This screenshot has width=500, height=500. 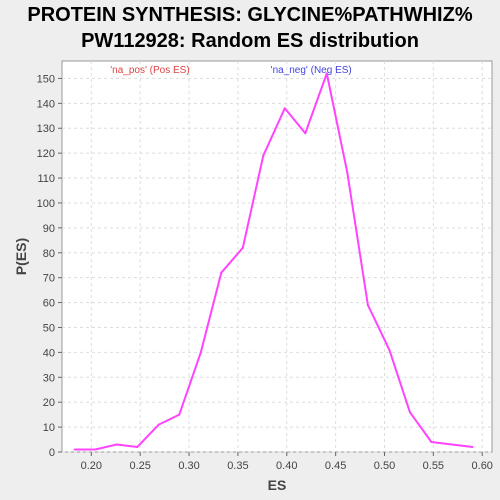 What do you see at coordinates (49, 229) in the screenshot?
I see `y-tick-label: 90` at bounding box center [49, 229].